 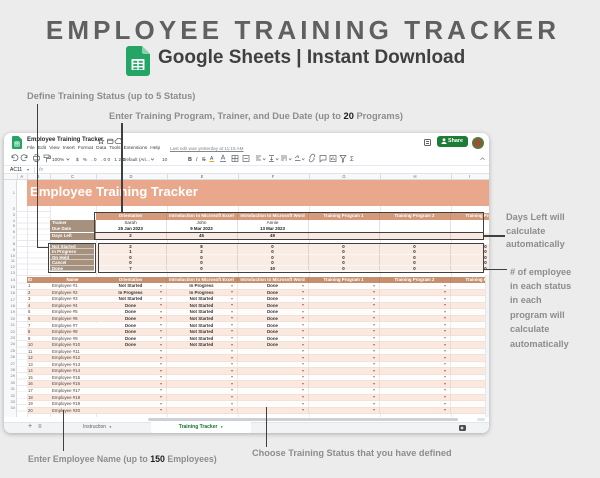 What do you see at coordinates (204, 160) in the screenshot?
I see `svg-text: S` at bounding box center [204, 160].